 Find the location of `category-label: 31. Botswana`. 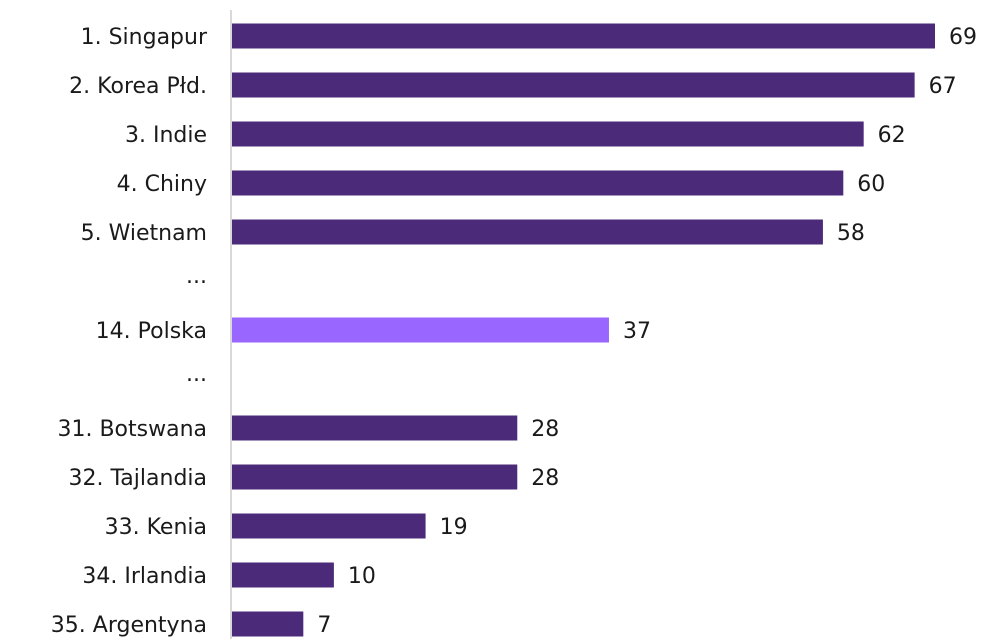

category-label: 31. Botswana is located at coordinates (132, 429).